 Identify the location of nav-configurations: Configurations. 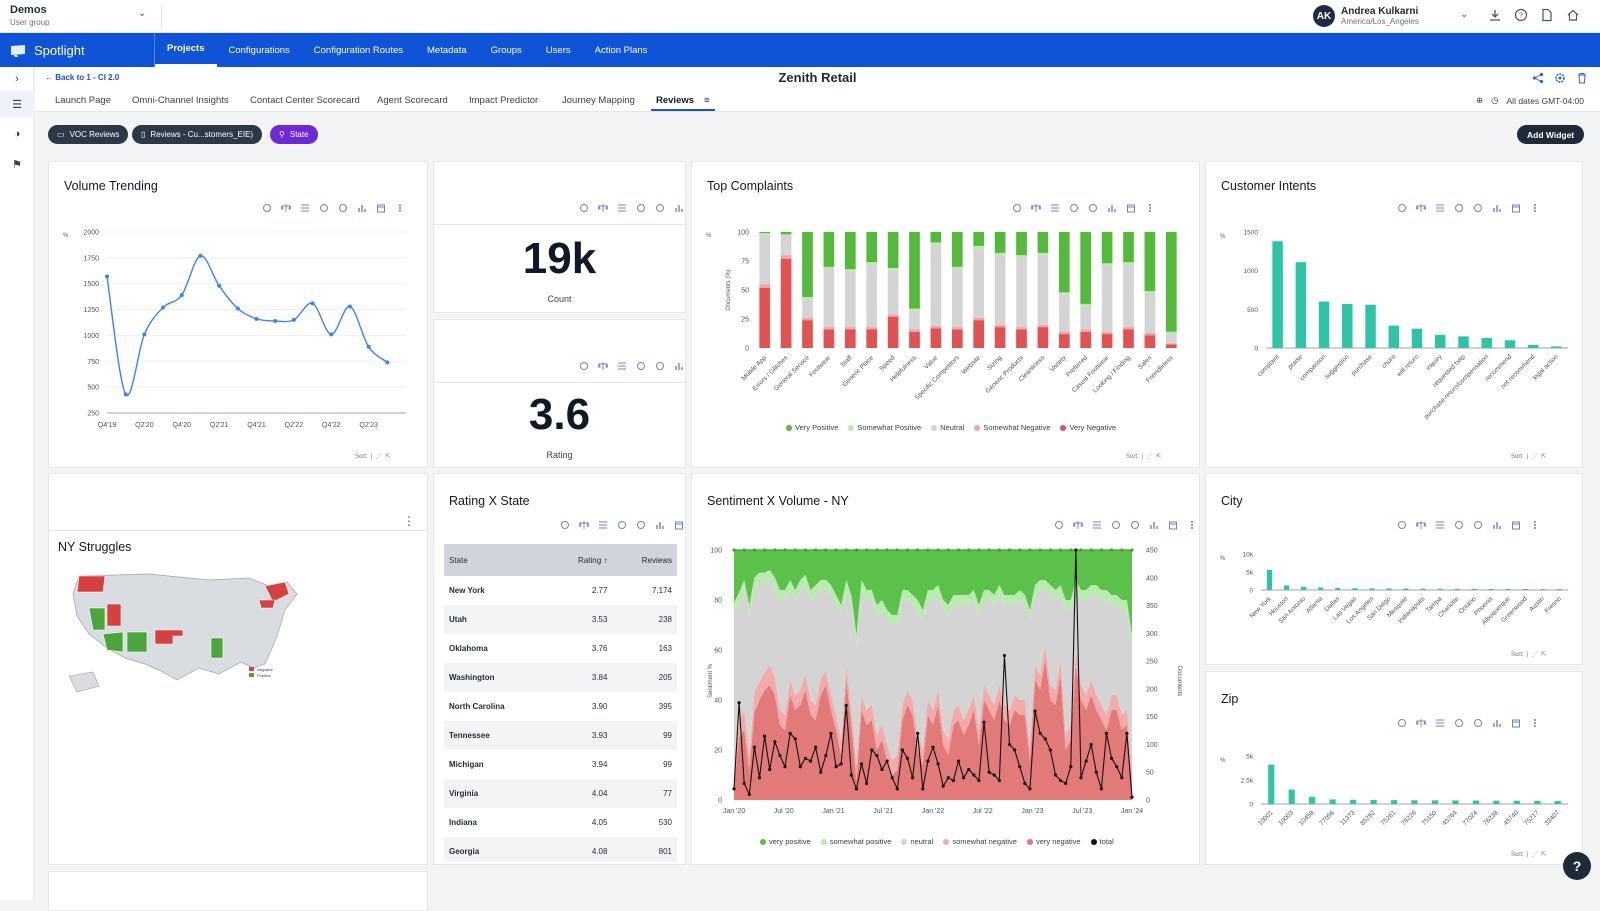
(259, 50).